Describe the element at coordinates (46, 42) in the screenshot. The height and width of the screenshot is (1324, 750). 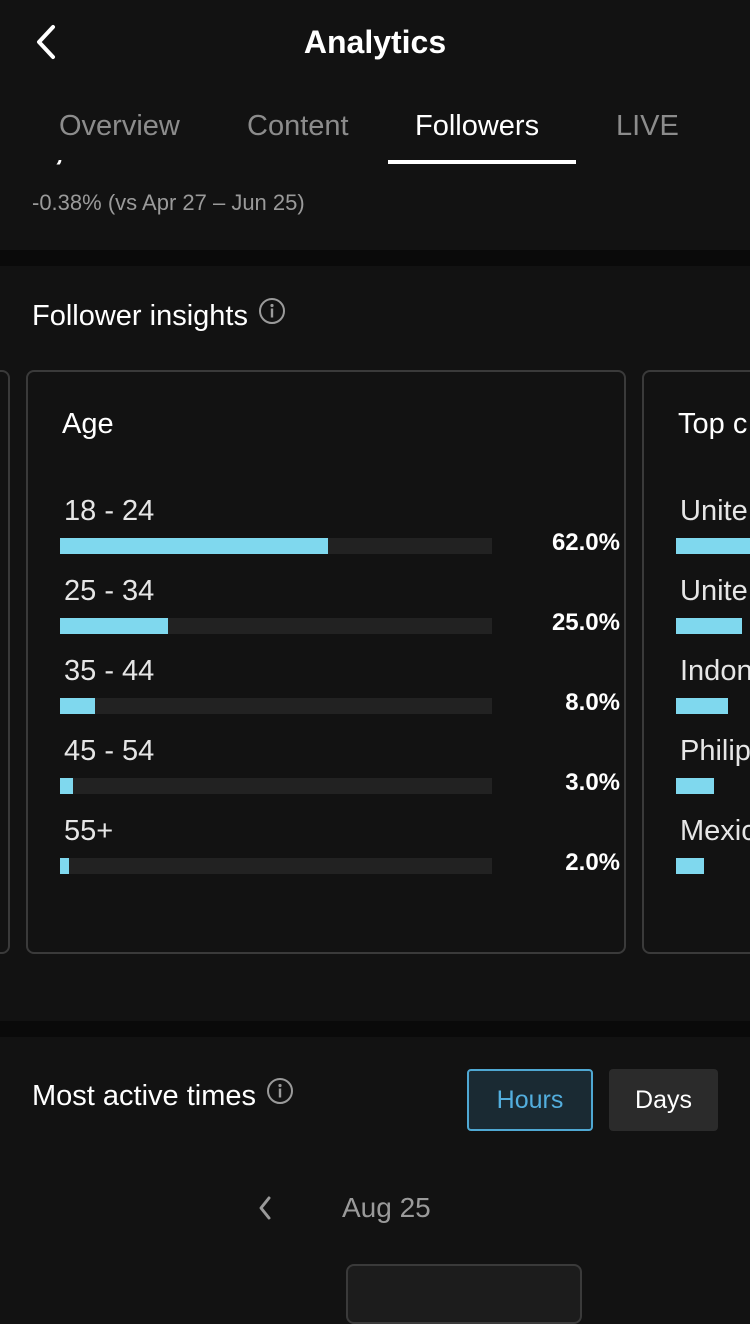
I see `back-chevron-icon` at that location.